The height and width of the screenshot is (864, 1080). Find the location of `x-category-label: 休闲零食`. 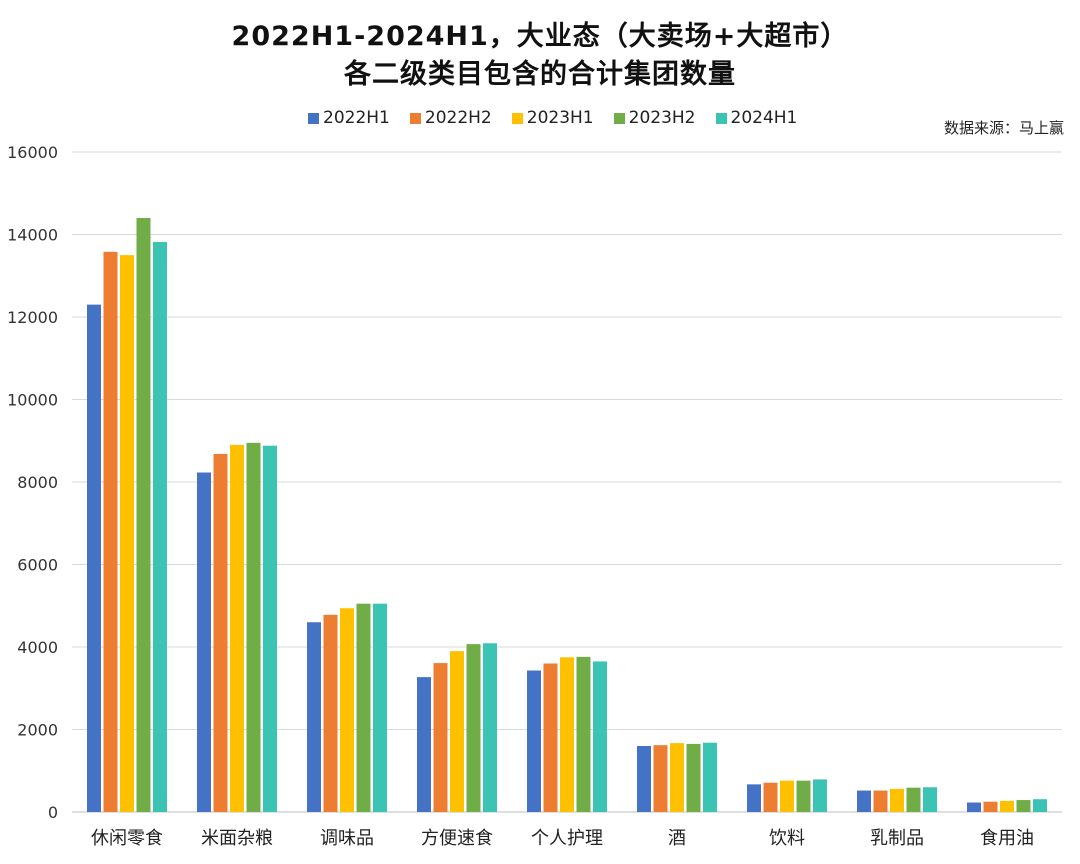

x-category-label: 休闲零食 is located at coordinates (127, 838).